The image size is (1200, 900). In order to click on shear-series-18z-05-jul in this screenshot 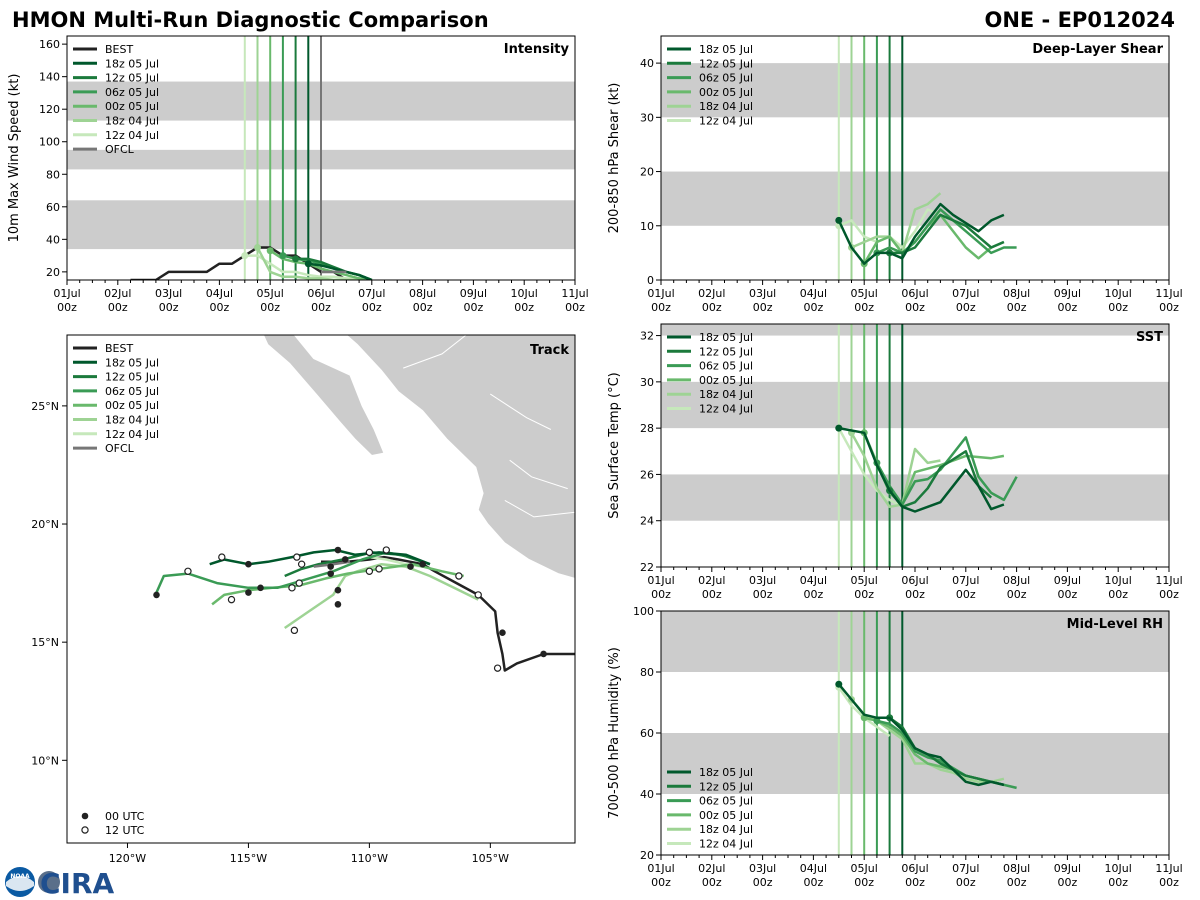, I will do `click(921, 233)`.